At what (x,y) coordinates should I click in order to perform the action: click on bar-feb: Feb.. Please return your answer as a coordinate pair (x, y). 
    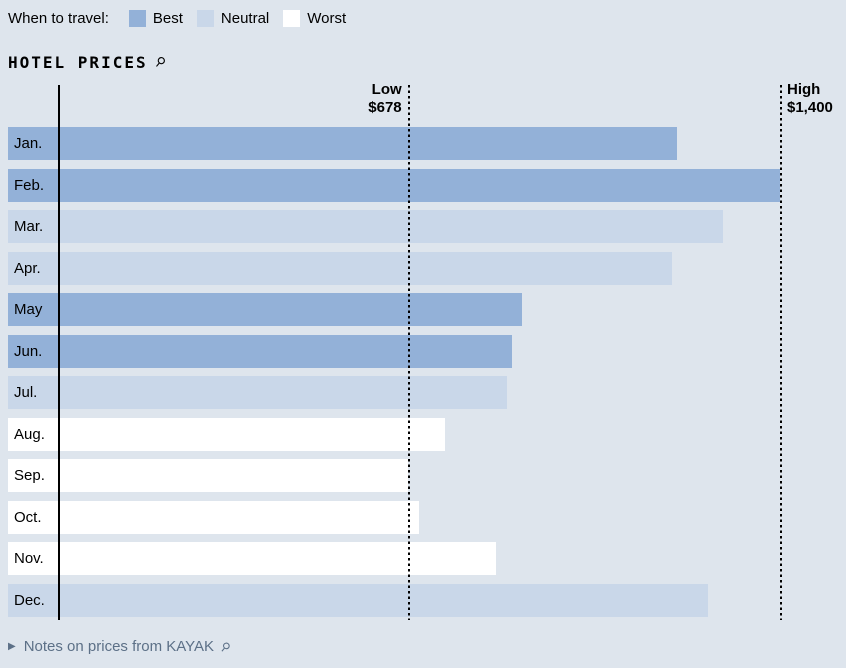
    Looking at the image, I should click on (394, 185).